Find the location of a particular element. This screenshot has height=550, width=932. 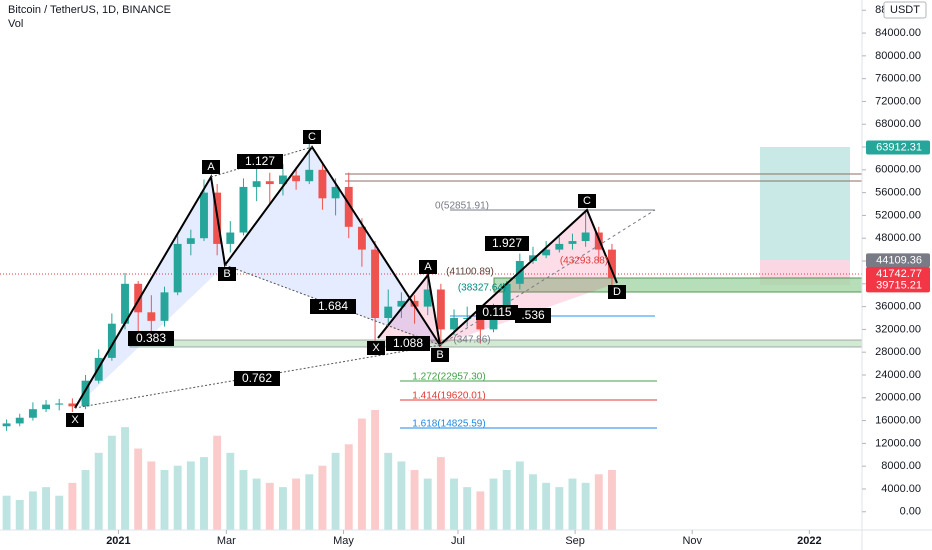

ratio-label: .536 is located at coordinates (533, 315).